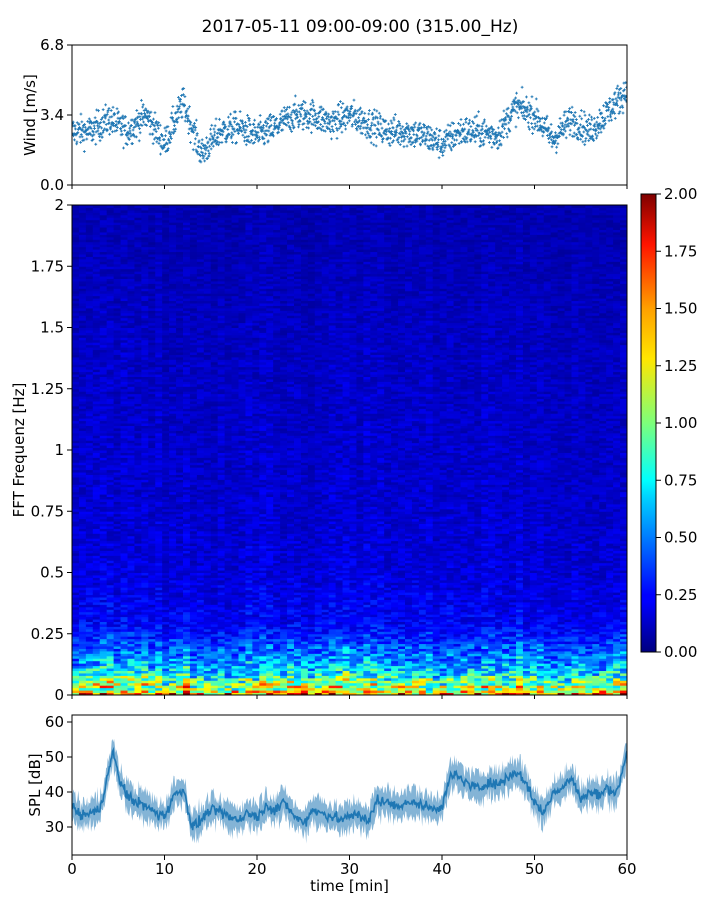  Describe the element at coordinates (52, 185) in the screenshot. I see `wind-y-tick-label: 0.0` at that location.